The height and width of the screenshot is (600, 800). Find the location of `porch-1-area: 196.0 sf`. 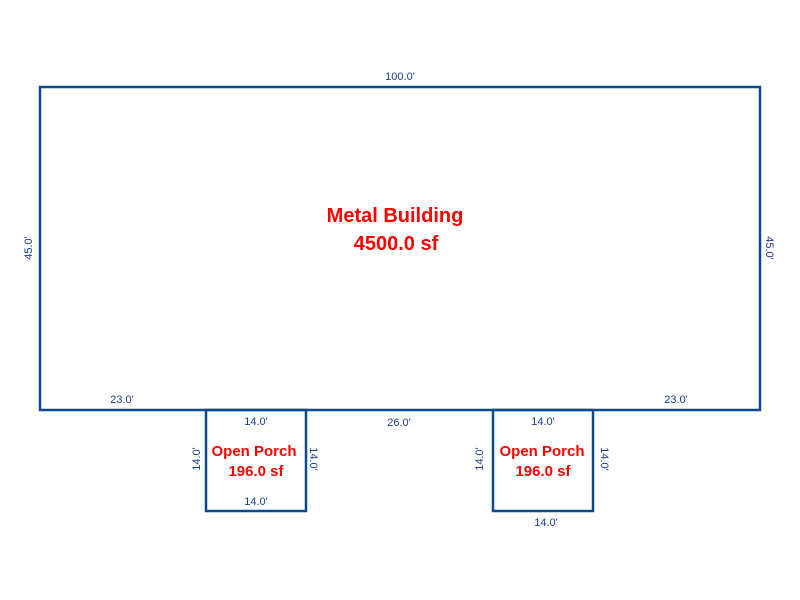

porch-1-area: 196.0 sf is located at coordinates (256, 471).